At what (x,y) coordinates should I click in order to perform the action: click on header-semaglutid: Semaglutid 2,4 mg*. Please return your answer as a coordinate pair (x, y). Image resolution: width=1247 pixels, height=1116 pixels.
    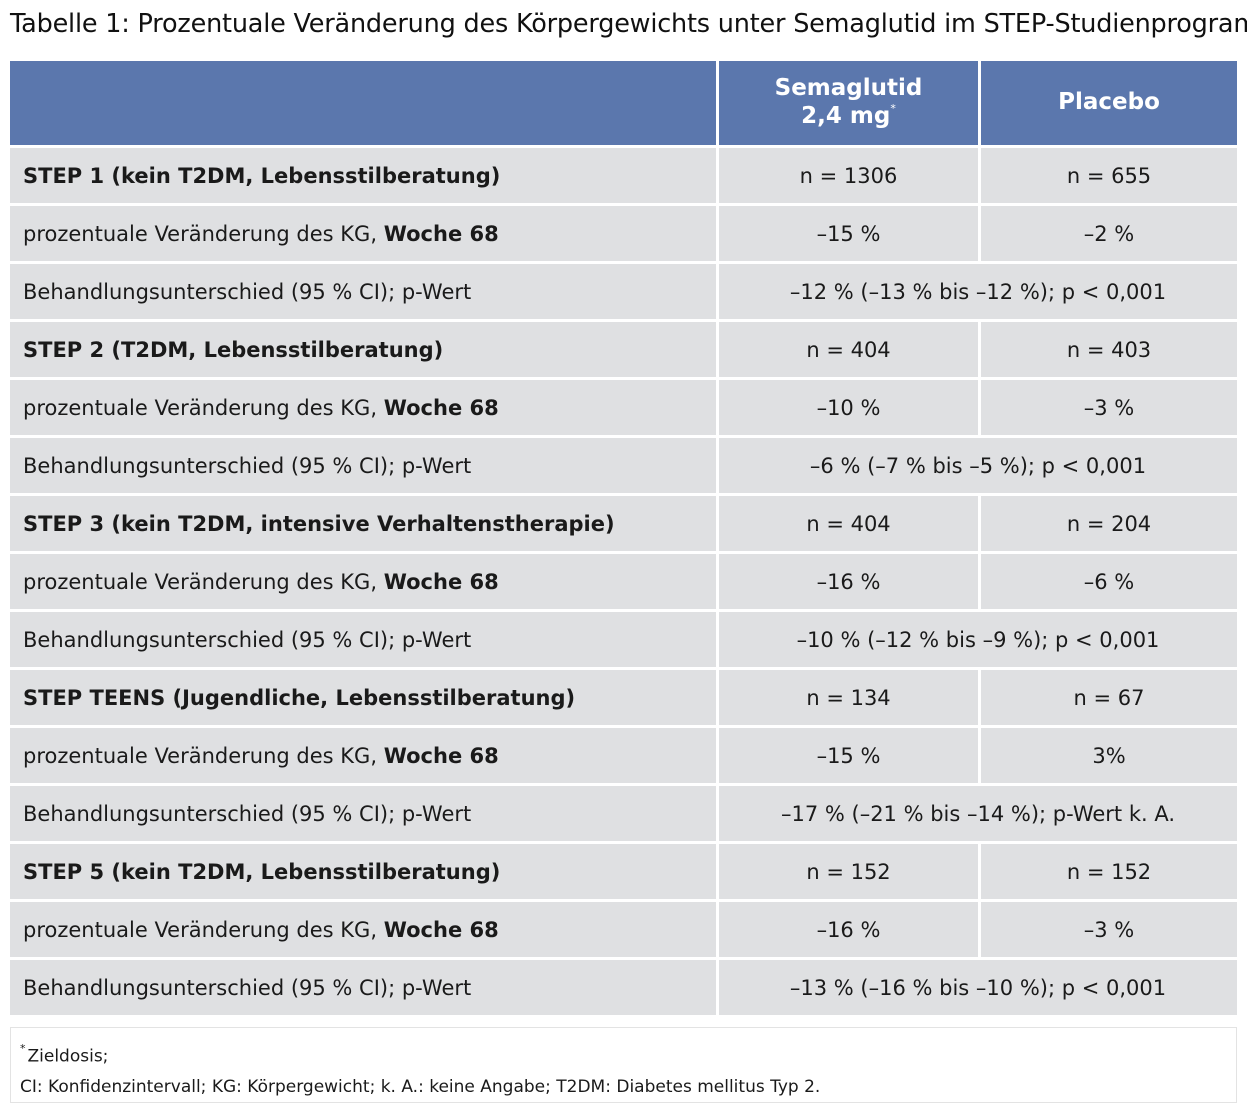
    Looking at the image, I should click on (848, 103).